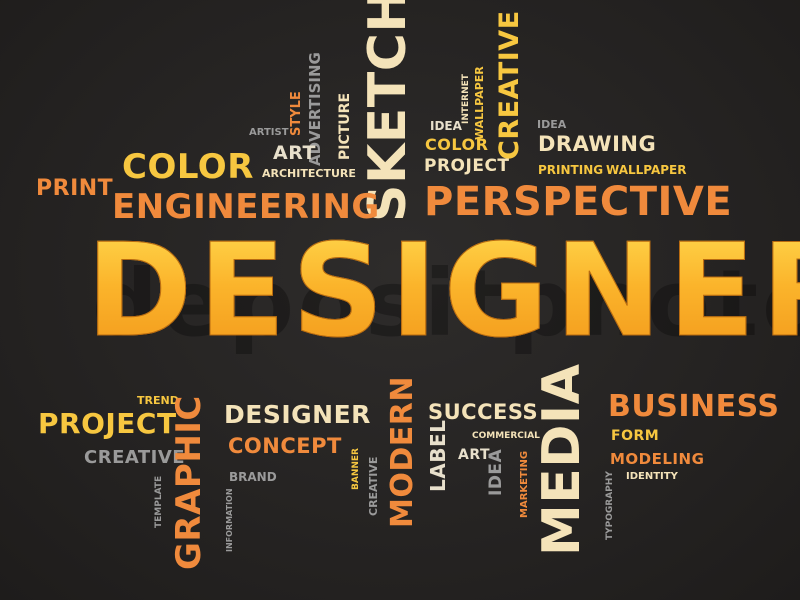  Describe the element at coordinates (552, 124) in the screenshot. I see `word-idea-right: IDEA` at that location.